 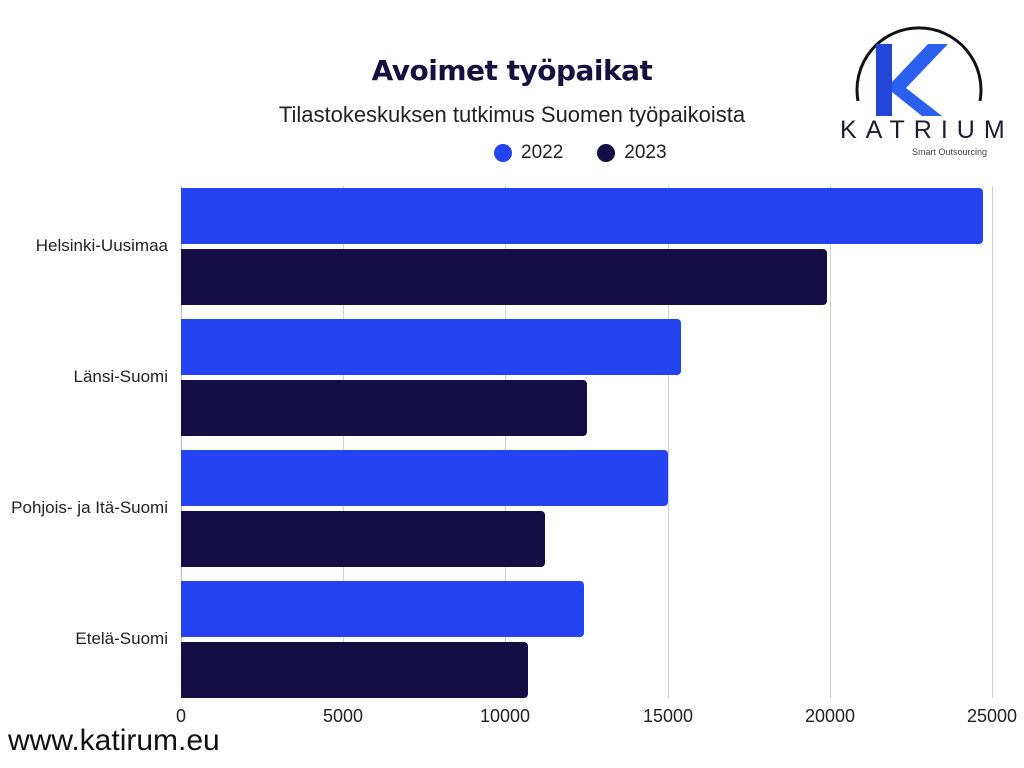 I want to click on legend: 2022 2023, so click(x=597, y=153).